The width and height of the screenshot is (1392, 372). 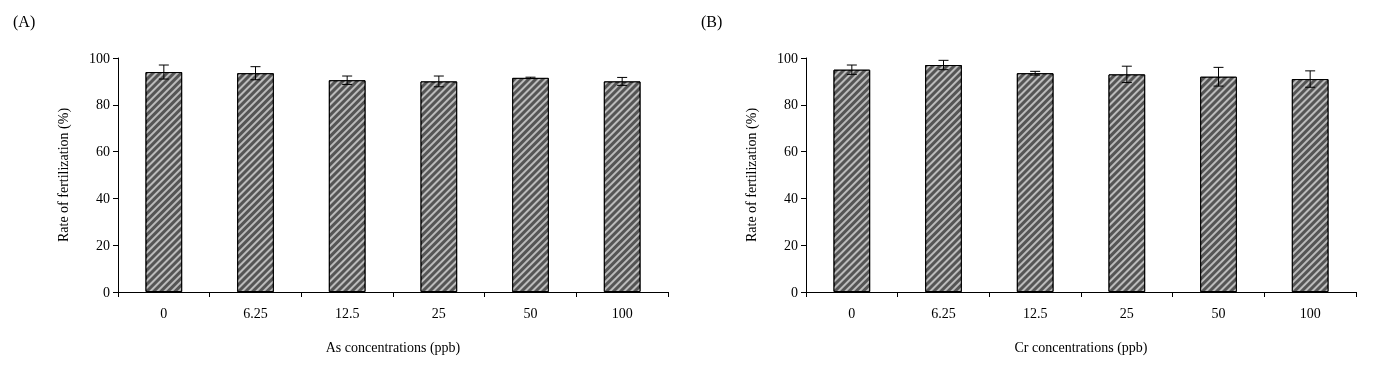 I want to click on x-axis-title: Cr concentrations (ppb), so click(x=1081, y=347).